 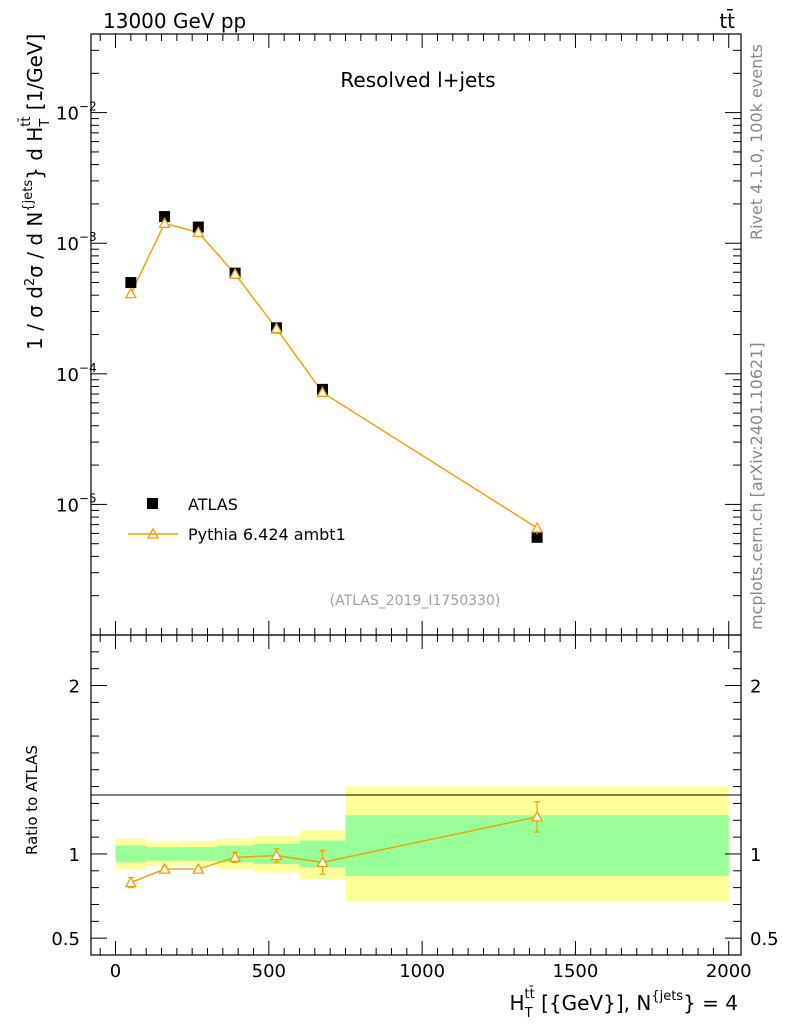 I want to click on ratio-uncertainty-bands, so click(x=422, y=844).